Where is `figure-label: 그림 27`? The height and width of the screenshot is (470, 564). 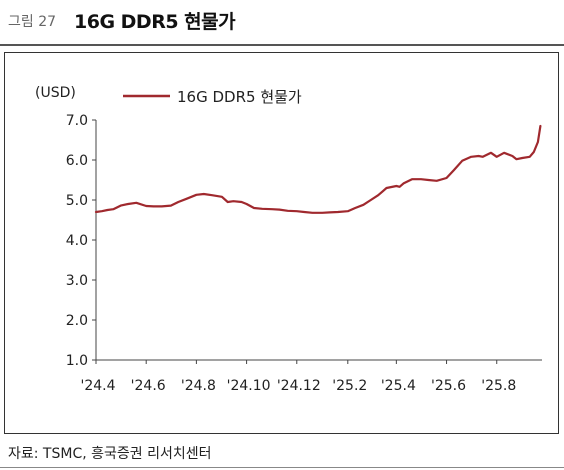 figure-label: 그림 27 is located at coordinates (32, 22).